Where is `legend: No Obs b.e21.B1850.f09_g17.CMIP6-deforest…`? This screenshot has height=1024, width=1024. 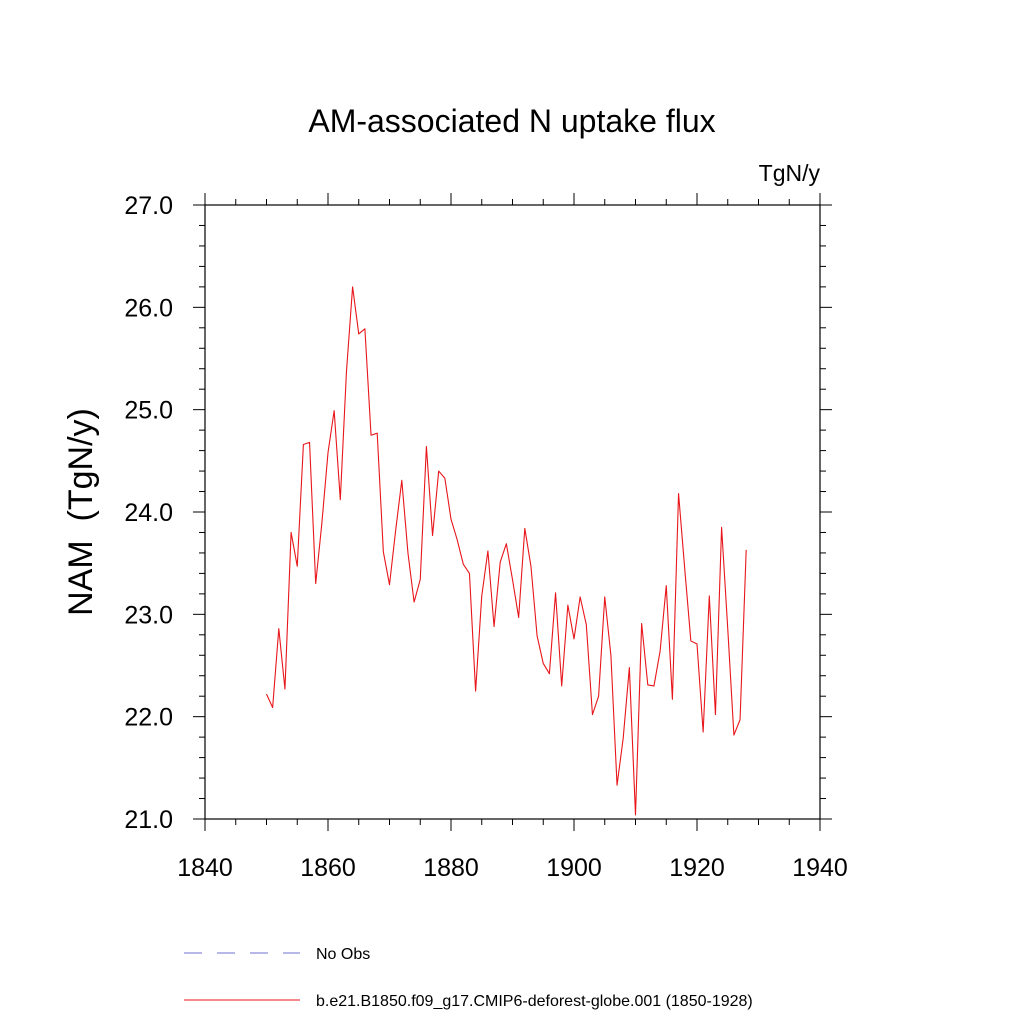
legend: No Obs b.e21.B1850.f09_g17.CMIP6-deforest… is located at coordinates (468, 978).